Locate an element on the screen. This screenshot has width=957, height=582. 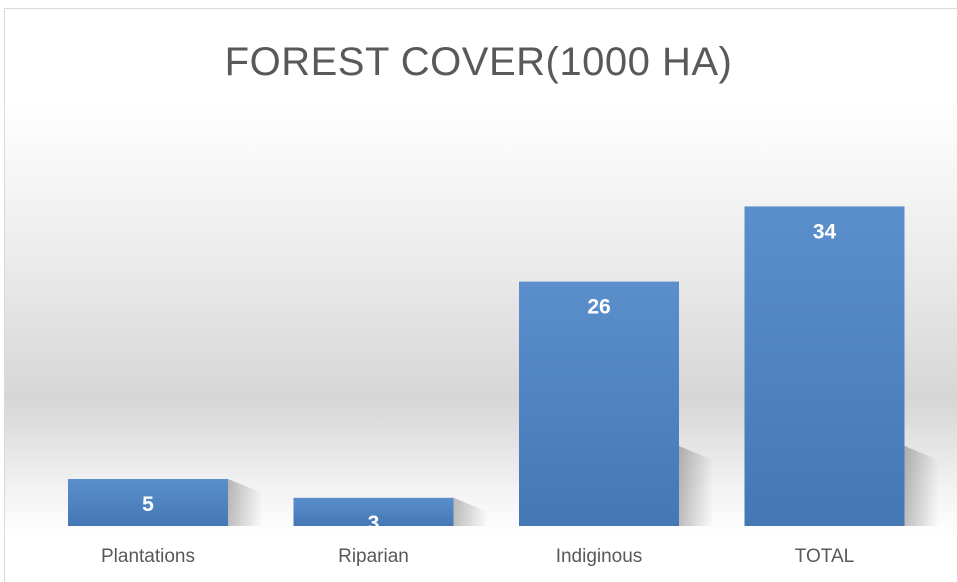
bar-shadow-total is located at coordinates (921, 486).